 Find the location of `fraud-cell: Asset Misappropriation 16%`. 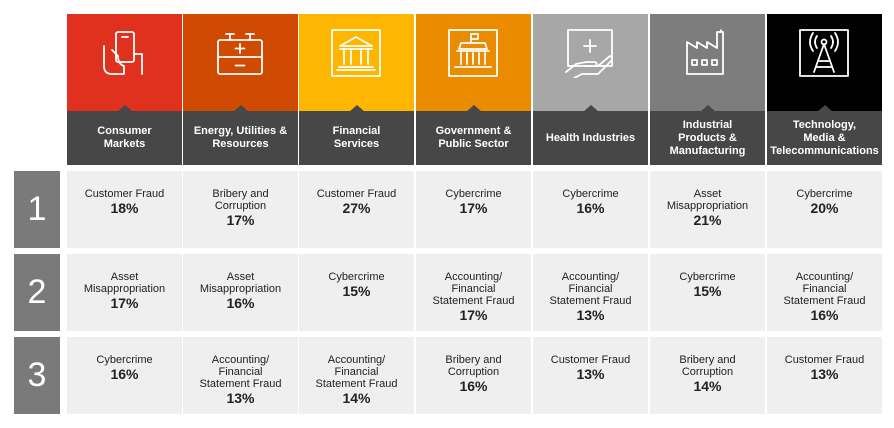

fraud-cell: Asset Misappropriation 16% is located at coordinates (240, 292).